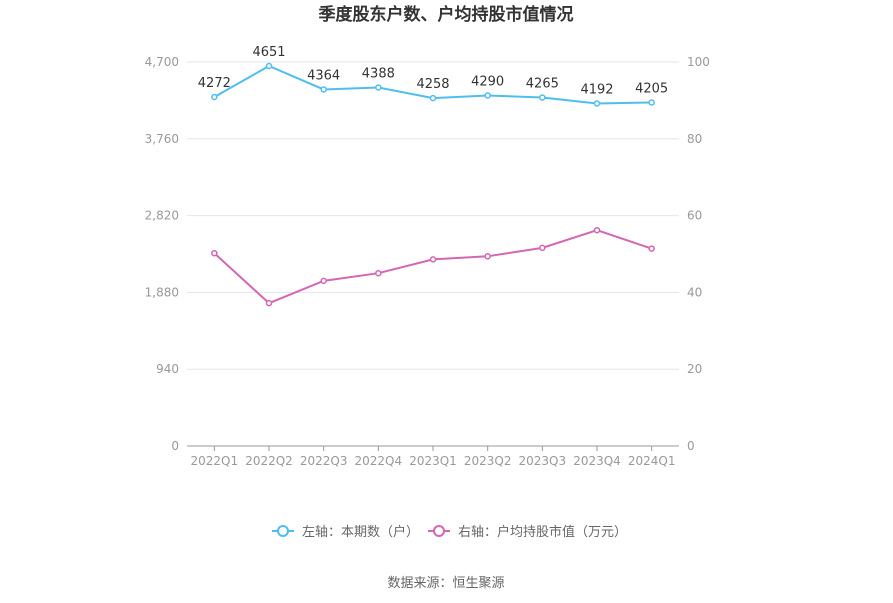 This screenshot has width=893, height=603. I want to click on data-label: 4192, so click(596, 90).